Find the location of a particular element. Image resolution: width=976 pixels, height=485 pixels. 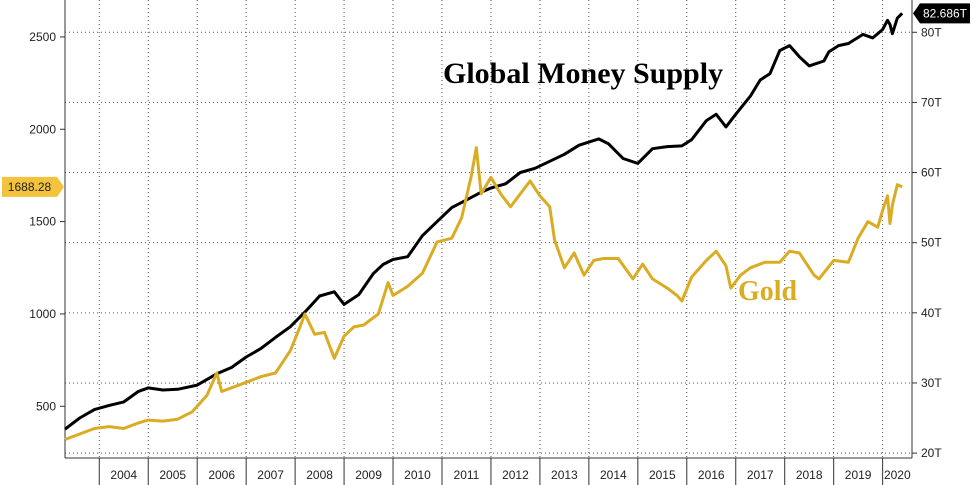

right-tick-label: 70T is located at coordinates (931, 102).